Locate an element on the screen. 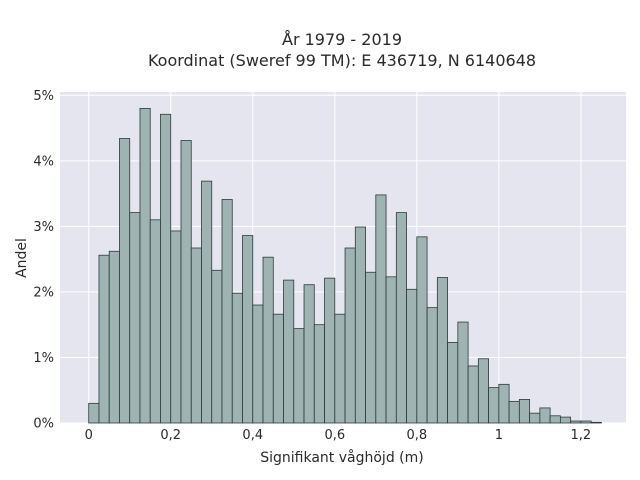  x-tick-label: 0 is located at coordinates (89, 435).